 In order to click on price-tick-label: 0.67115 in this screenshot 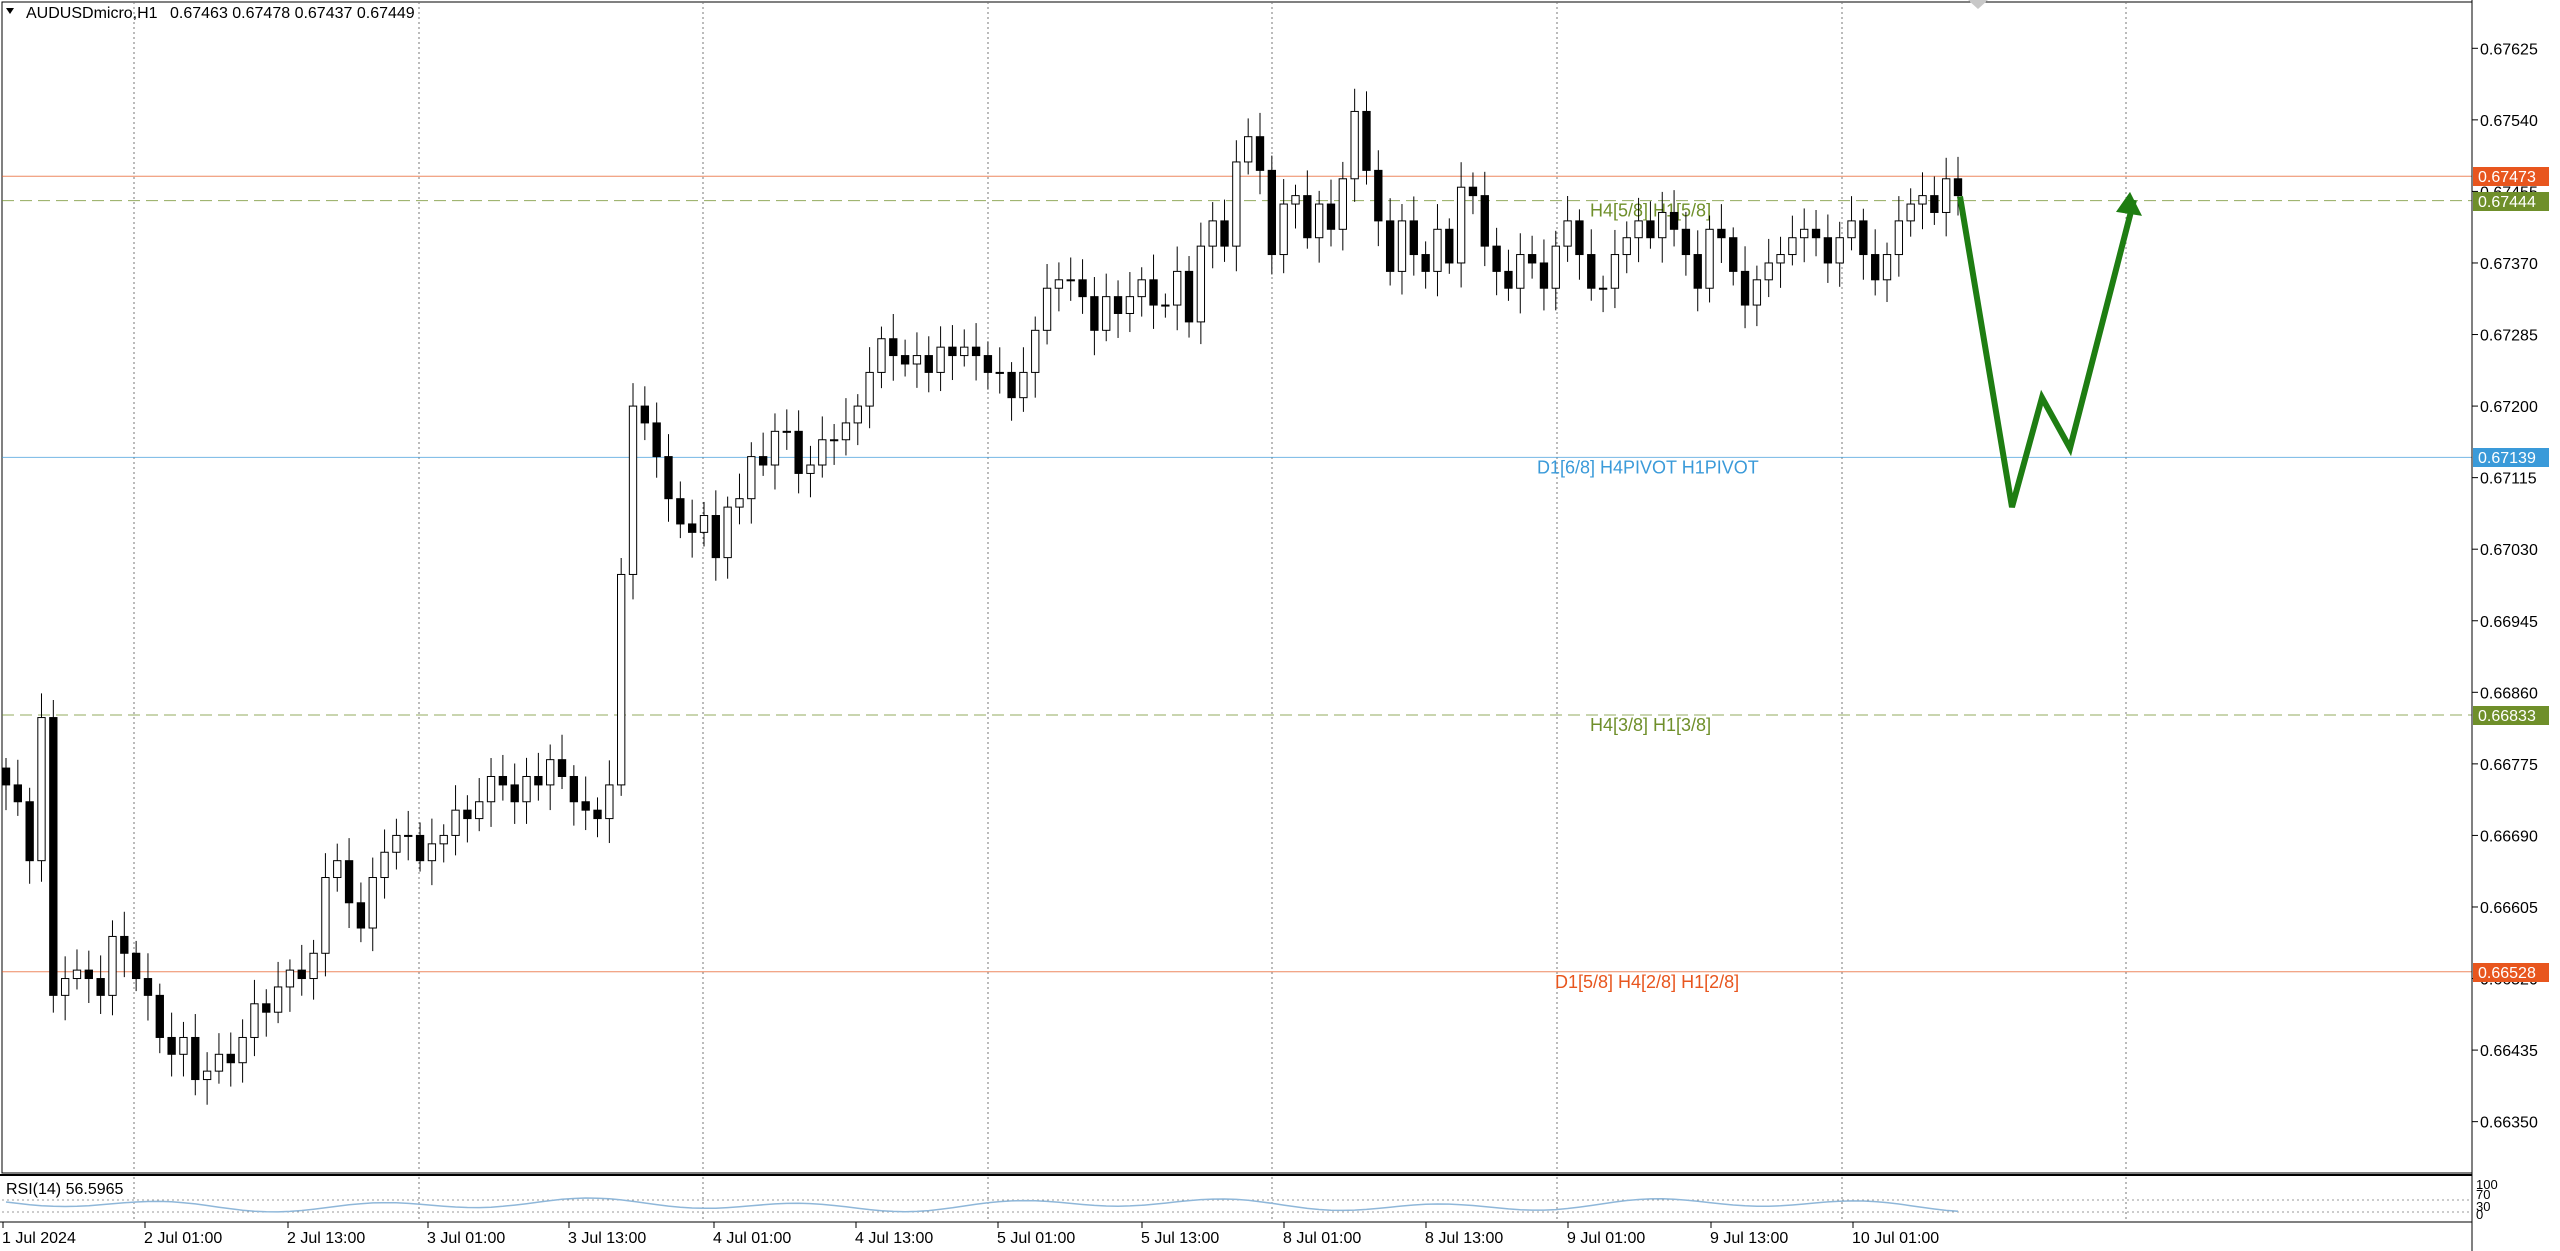, I will do `click(2508, 479)`.